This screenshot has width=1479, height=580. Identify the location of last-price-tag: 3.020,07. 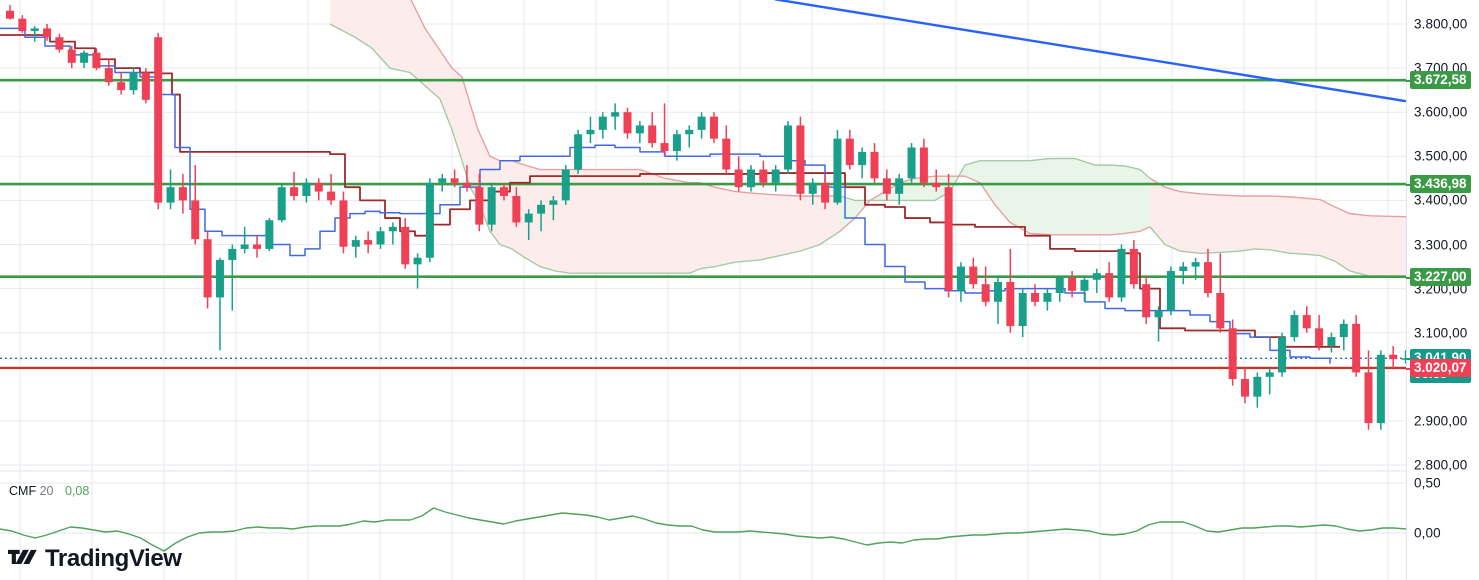
(1440, 367).